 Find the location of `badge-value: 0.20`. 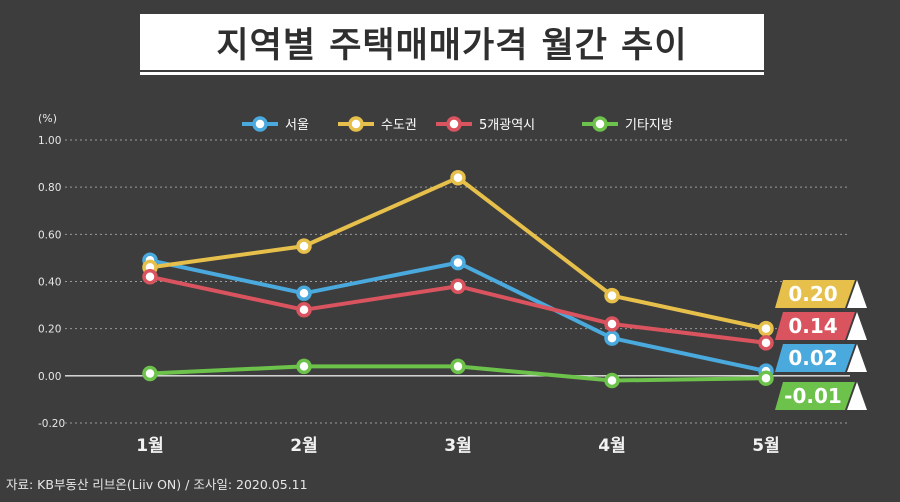

badge-value: 0.20 is located at coordinates (812, 294).